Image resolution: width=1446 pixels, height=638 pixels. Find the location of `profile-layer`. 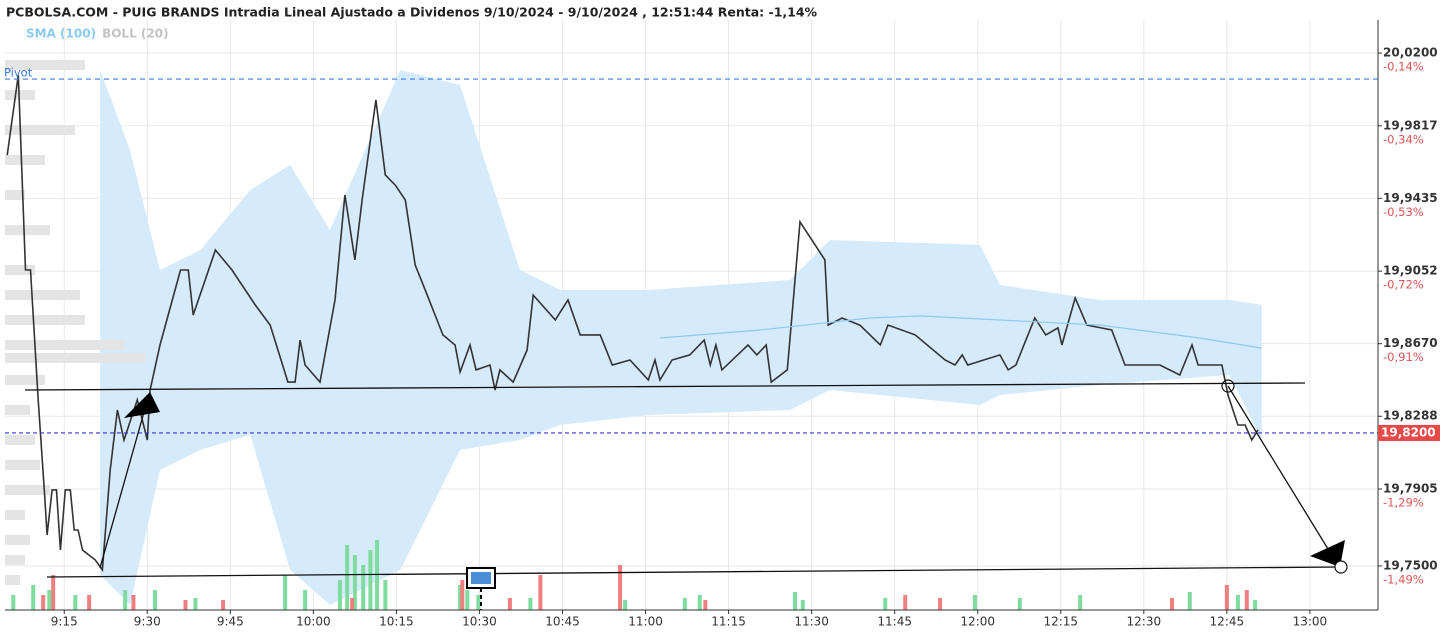

profile-layer is located at coordinates (75, 322).